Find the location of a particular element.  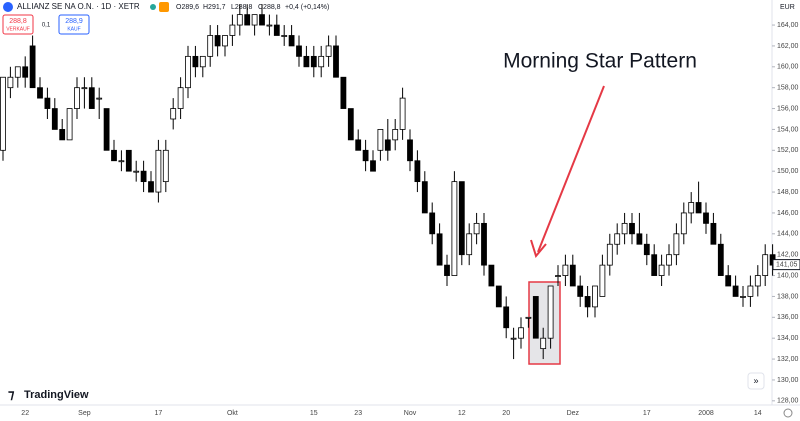

last-price-label: 141,05 is located at coordinates (787, 264).